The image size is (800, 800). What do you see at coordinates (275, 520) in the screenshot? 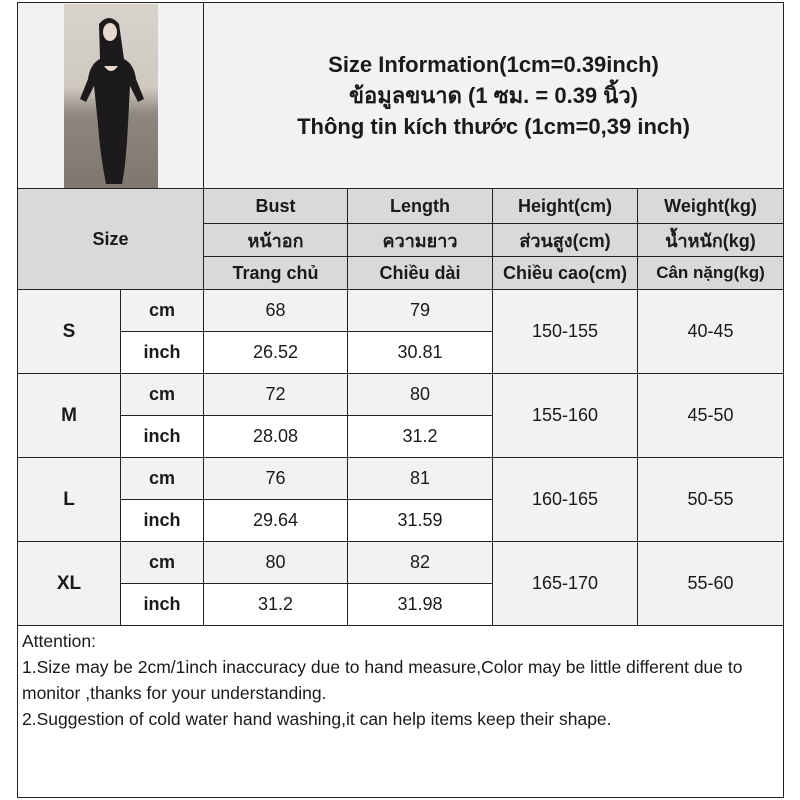
I see `bust-inch: 29.64` at bounding box center [275, 520].